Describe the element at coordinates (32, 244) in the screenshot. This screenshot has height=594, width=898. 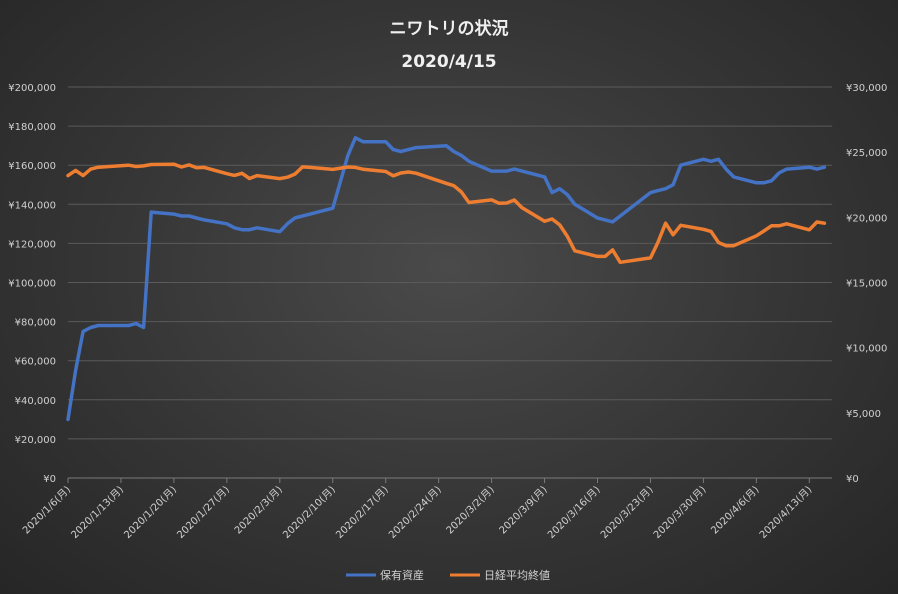
I see `y-left-tick-label: ¥120,000` at that location.